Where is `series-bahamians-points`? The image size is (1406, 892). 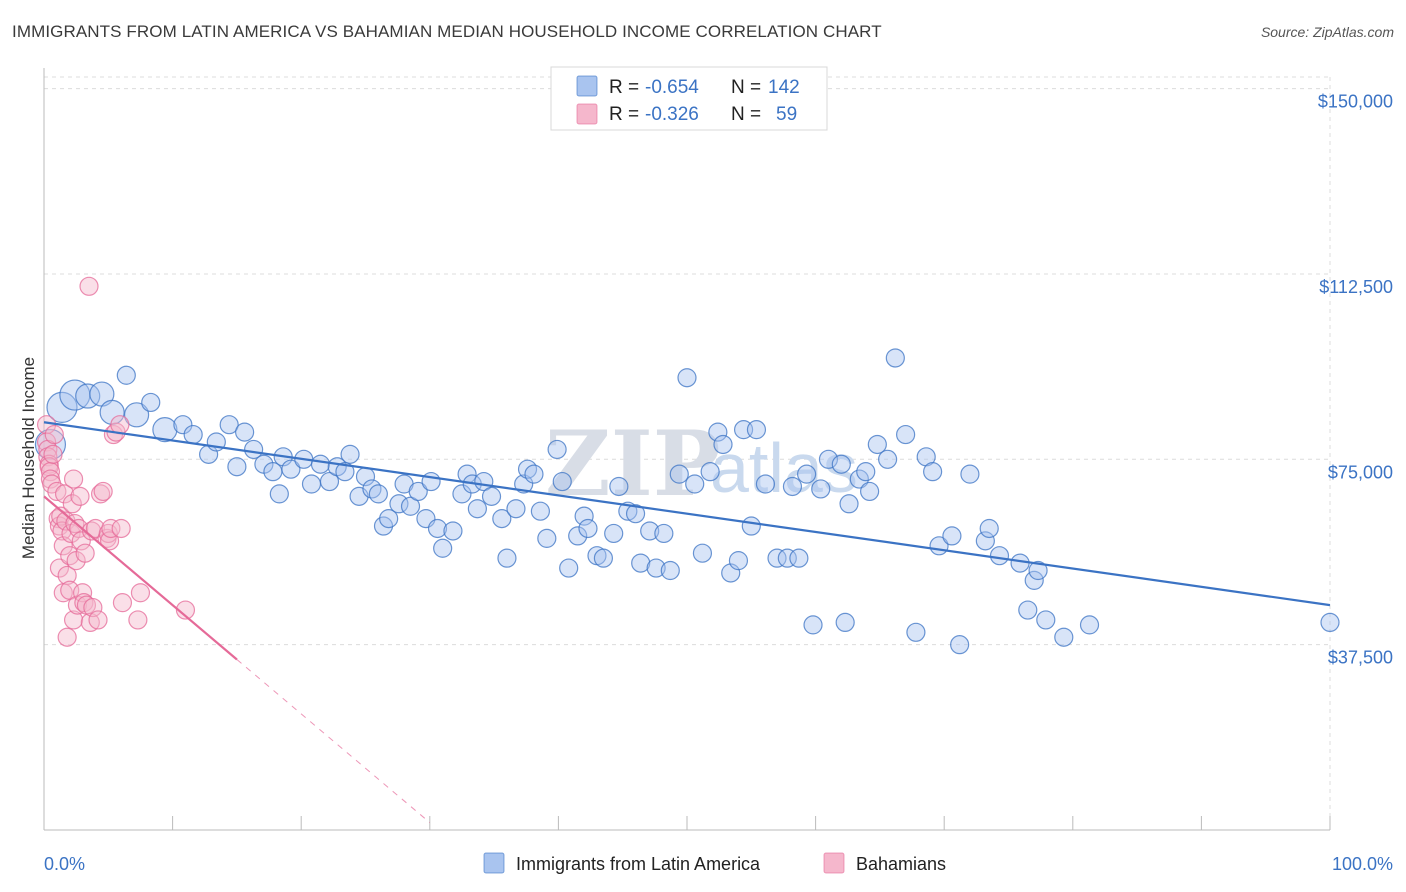 series-bahamians-points is located at coordinates (116, 461).